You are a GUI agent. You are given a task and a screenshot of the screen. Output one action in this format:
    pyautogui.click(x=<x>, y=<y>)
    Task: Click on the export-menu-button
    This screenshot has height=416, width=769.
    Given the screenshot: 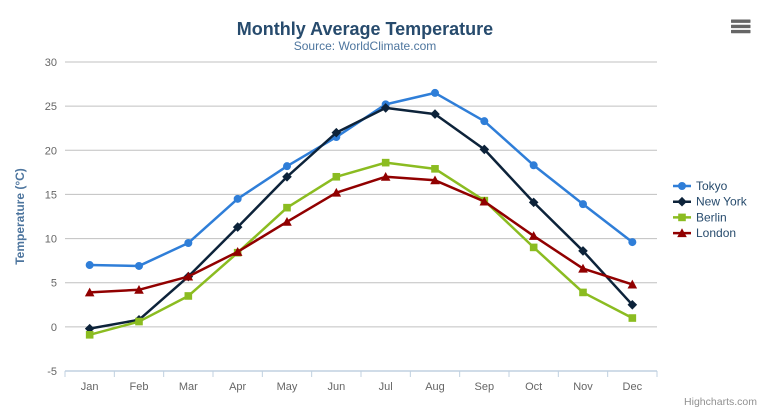 What is the action you would take?
    pyautogui.click(x=741, y=26)
    